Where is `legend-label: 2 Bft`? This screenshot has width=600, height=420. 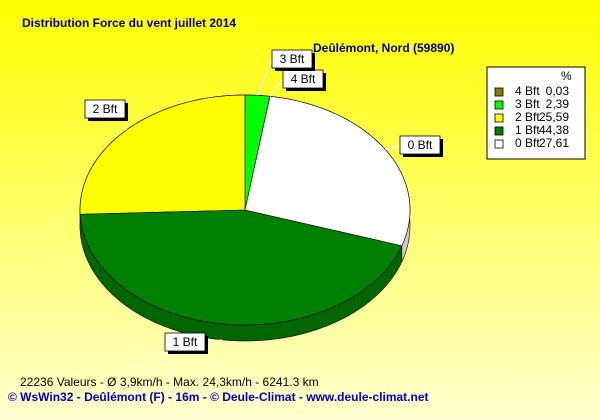 legend-label: 2 Bft is located at coordinates (527, 117).